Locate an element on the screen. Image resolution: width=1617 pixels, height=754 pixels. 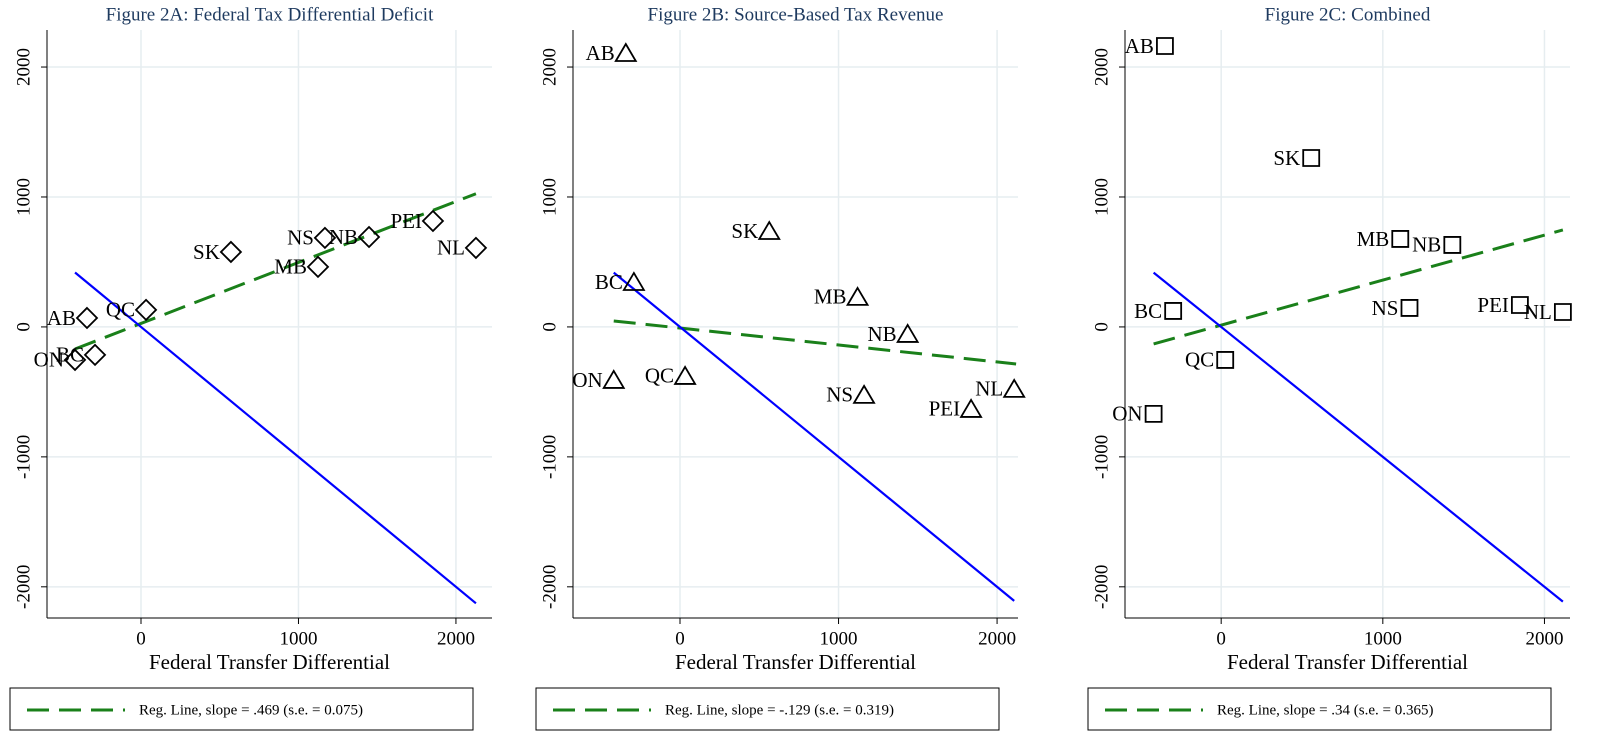
legend-label: Reg. Line, slope = .469 (s.e. = 0.075) is located at coordinates (251, 710).